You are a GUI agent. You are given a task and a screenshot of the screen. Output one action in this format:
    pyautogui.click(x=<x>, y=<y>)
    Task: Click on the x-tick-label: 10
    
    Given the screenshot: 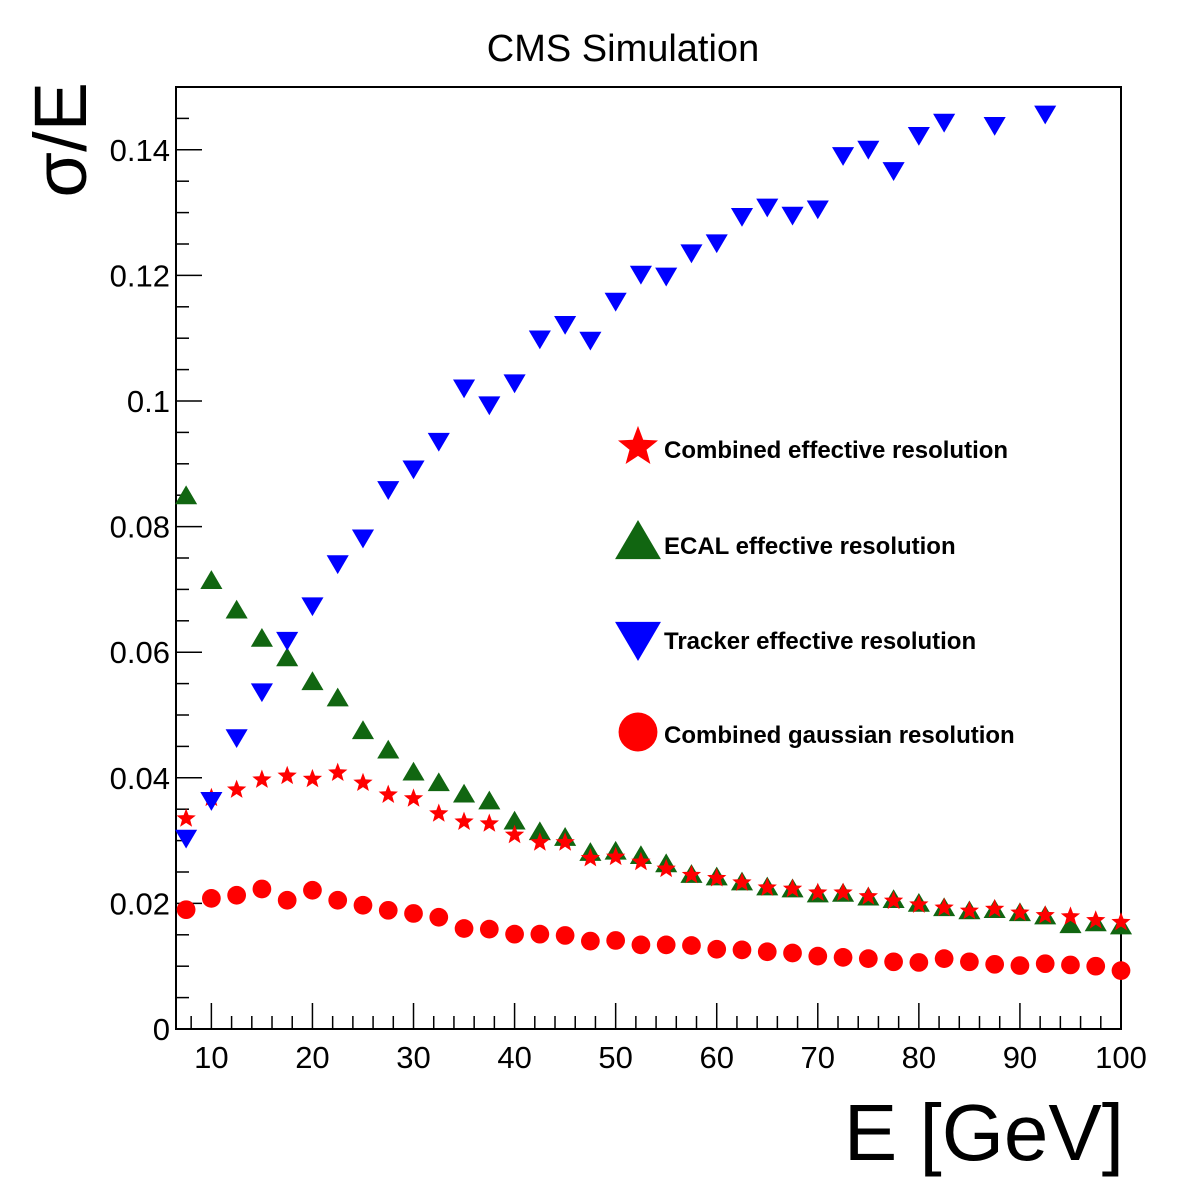 What is the action you would take?
    pyautogui.click(x=211, y=1057)
    